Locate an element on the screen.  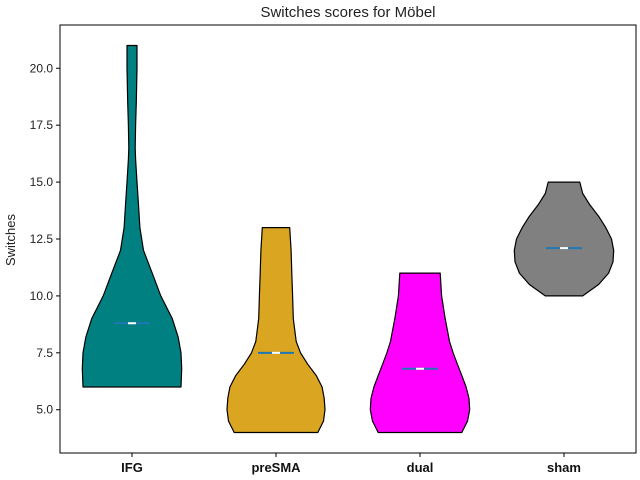
y-axis-ticks: 5.0 7.5 10.0 12.5 15.0 17.5 20.0 is located at coordinates (45, 239).